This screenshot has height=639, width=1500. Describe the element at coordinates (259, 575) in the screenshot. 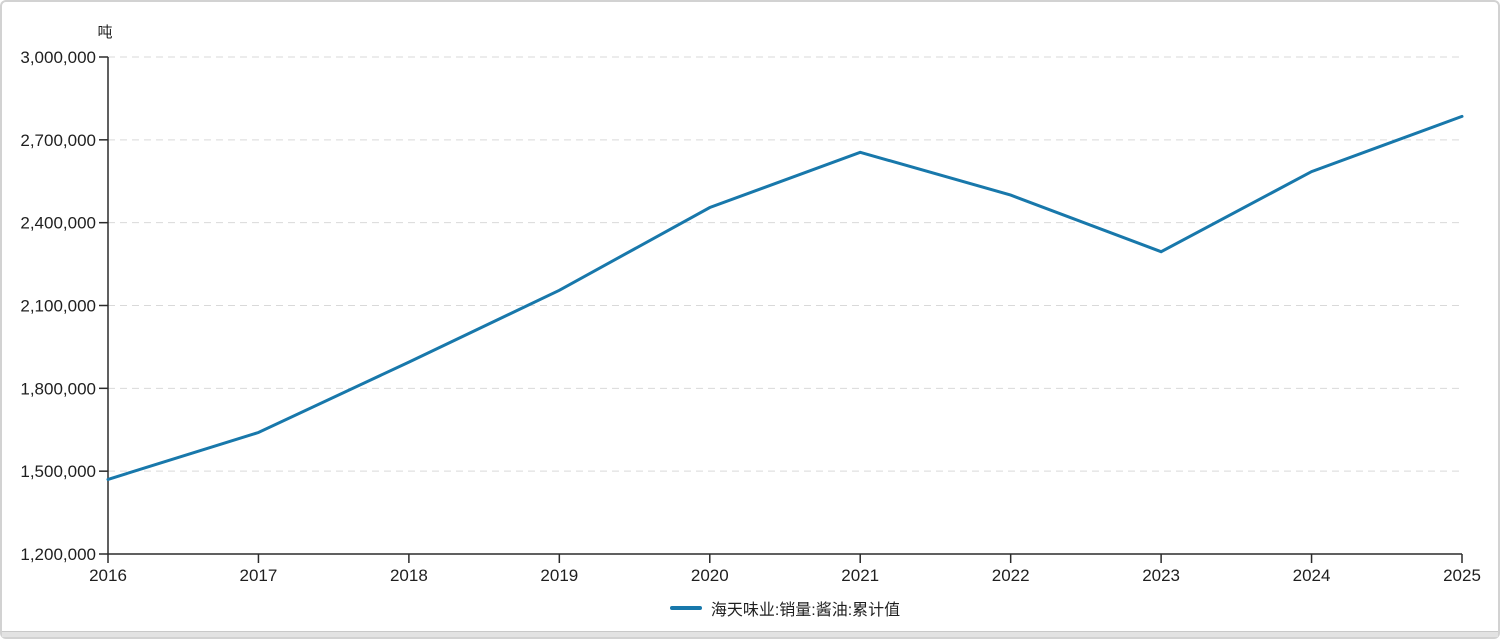

I see `x-tick-label: 2017` at that location.